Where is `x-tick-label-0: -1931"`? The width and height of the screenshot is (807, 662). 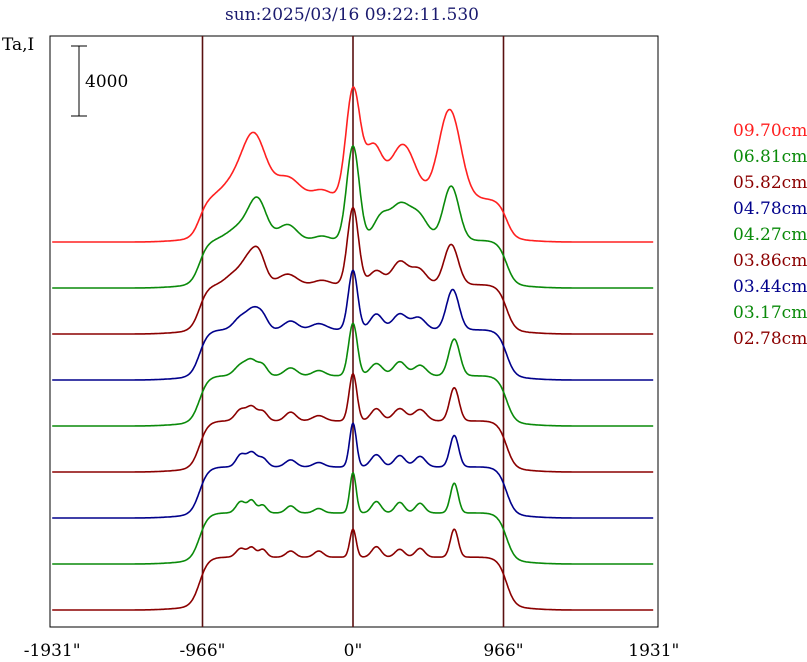 x-tick-label-0: -1931" is located at coordinates (52, 651).